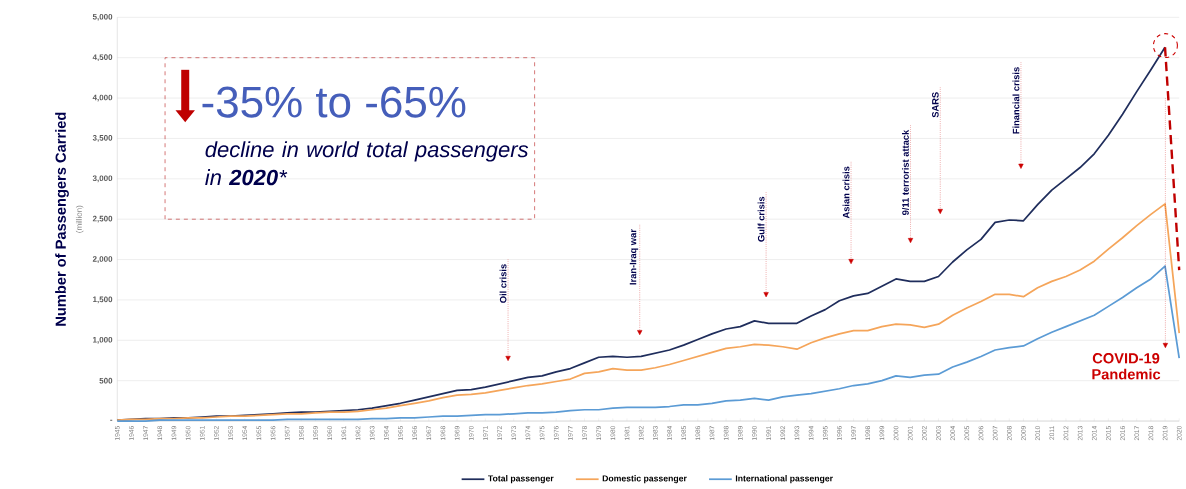  What do you see at coordinates (103, 340) in the screenshot?
I see `y-tick-label: 1,000` at bounding box center [103, 340].